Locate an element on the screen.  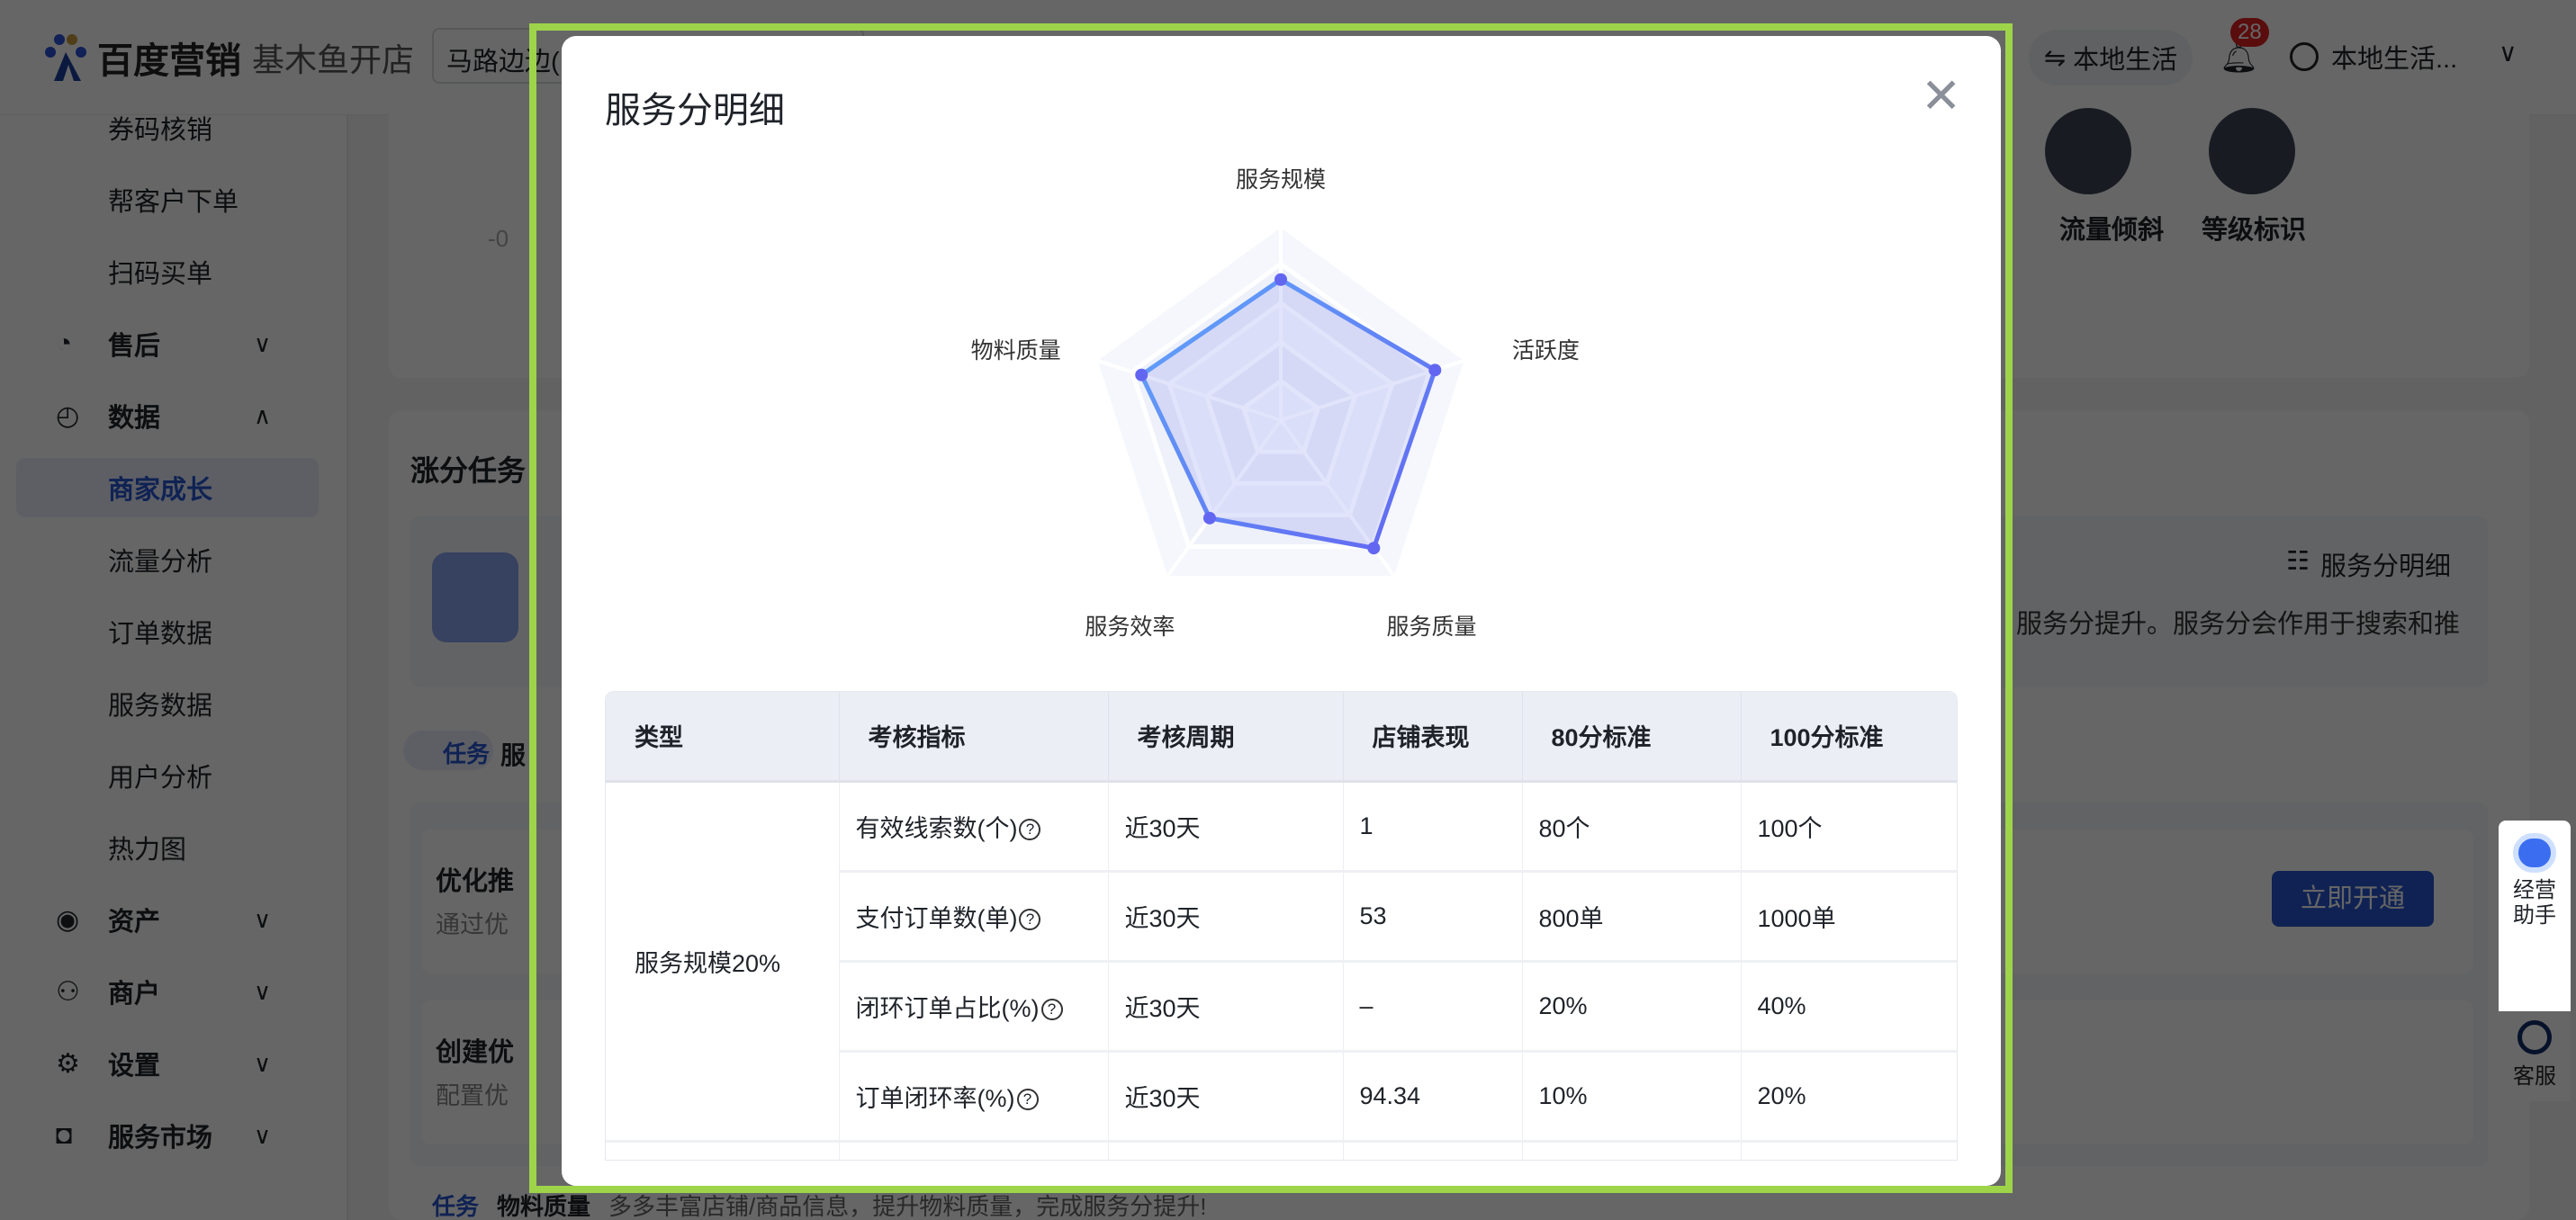
column-header: 店铺表现 is located at coordinates (1433, 737).